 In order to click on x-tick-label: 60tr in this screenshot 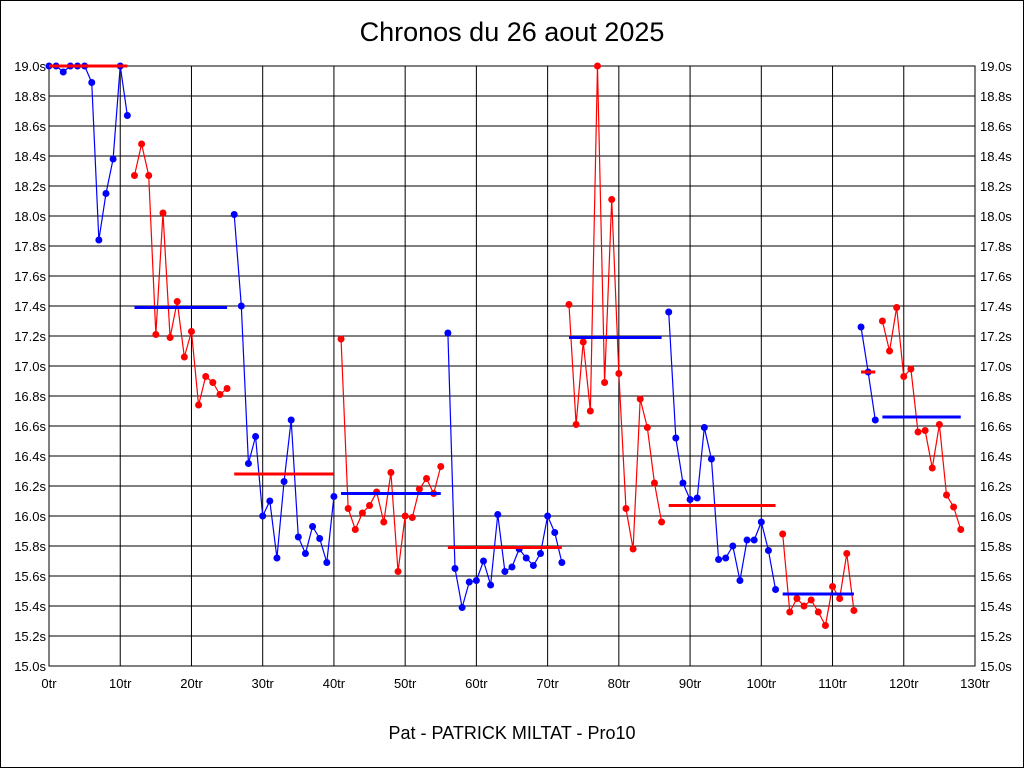, I will do `click(476, 683)`.